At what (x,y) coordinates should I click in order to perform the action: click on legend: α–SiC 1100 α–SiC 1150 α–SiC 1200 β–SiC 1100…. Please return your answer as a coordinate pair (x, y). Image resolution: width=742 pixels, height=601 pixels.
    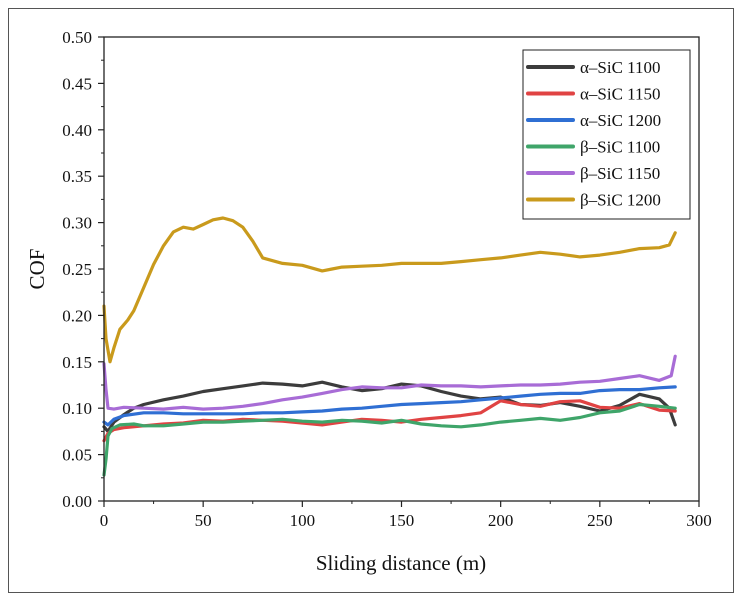
    Looking at the image, I should click on (606, 134).